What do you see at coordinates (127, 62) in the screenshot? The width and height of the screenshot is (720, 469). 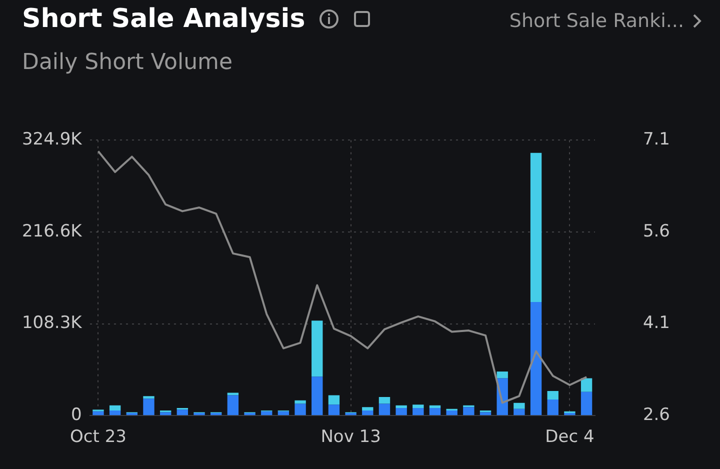 I see `chart-subtitle: Daily Short Volume` at bounding box center [127, 62].